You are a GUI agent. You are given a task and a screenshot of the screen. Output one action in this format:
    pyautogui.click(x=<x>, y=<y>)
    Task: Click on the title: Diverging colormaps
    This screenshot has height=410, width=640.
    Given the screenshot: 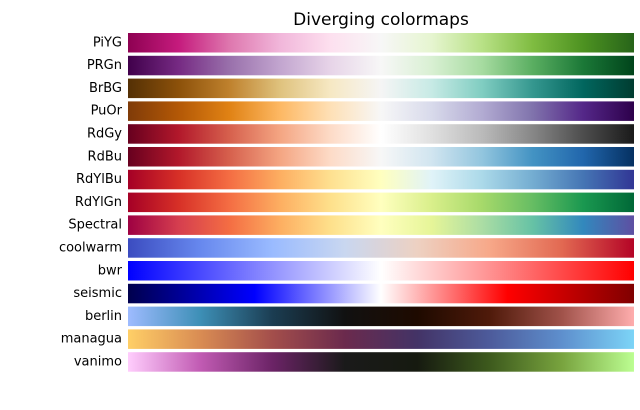 What is the action you would take?
    pyautogui.click(x=381, y=20)
    